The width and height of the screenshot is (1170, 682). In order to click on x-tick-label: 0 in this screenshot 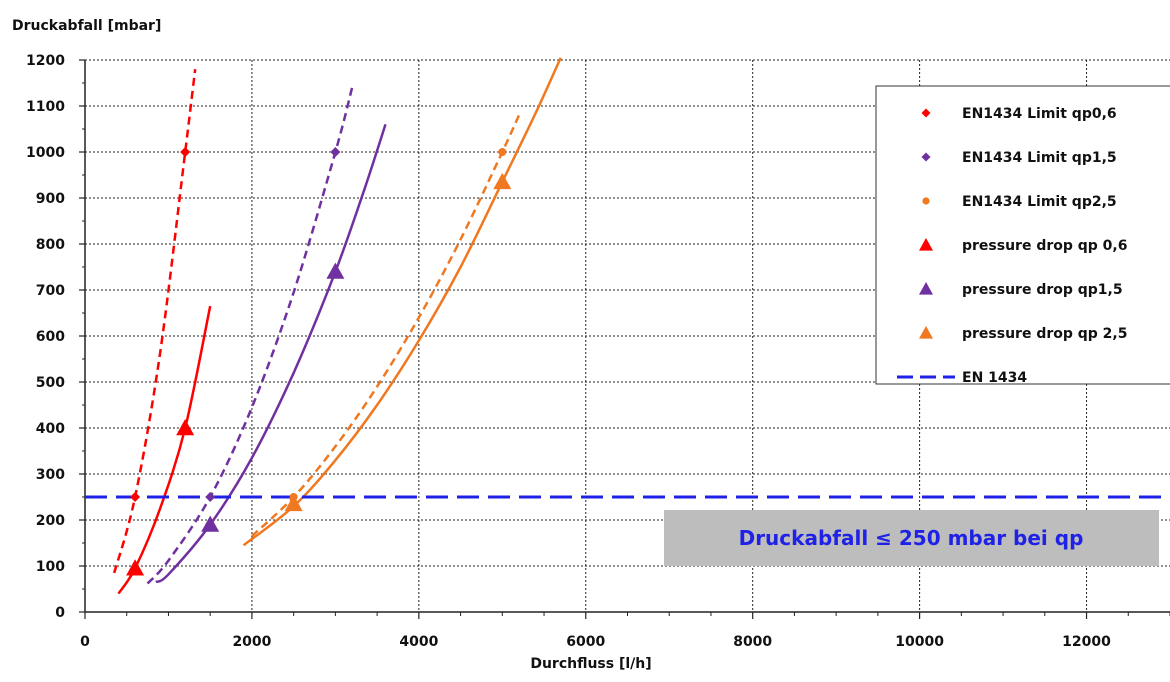, I will do `click(85, 642)`.